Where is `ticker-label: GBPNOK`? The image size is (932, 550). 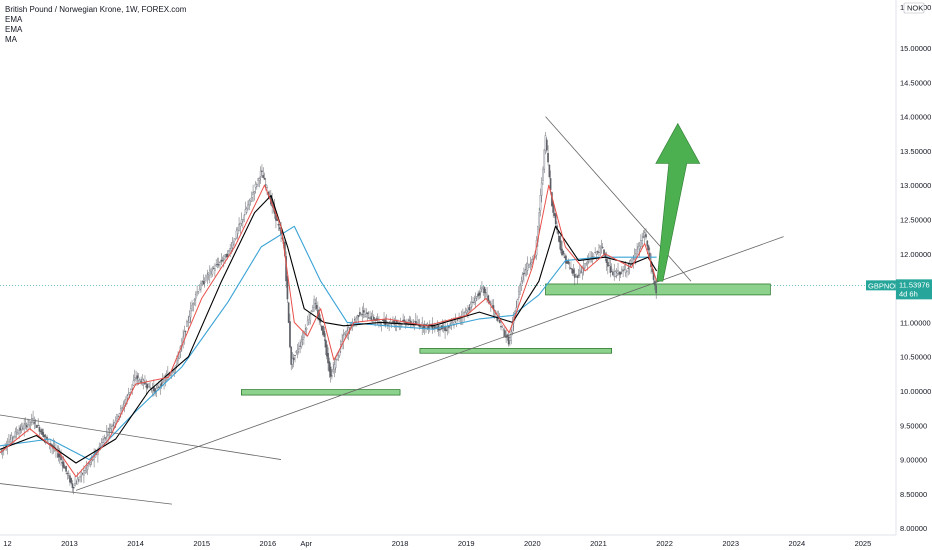 ticker-label: GBPNOK is located at coordinates (884, 285).